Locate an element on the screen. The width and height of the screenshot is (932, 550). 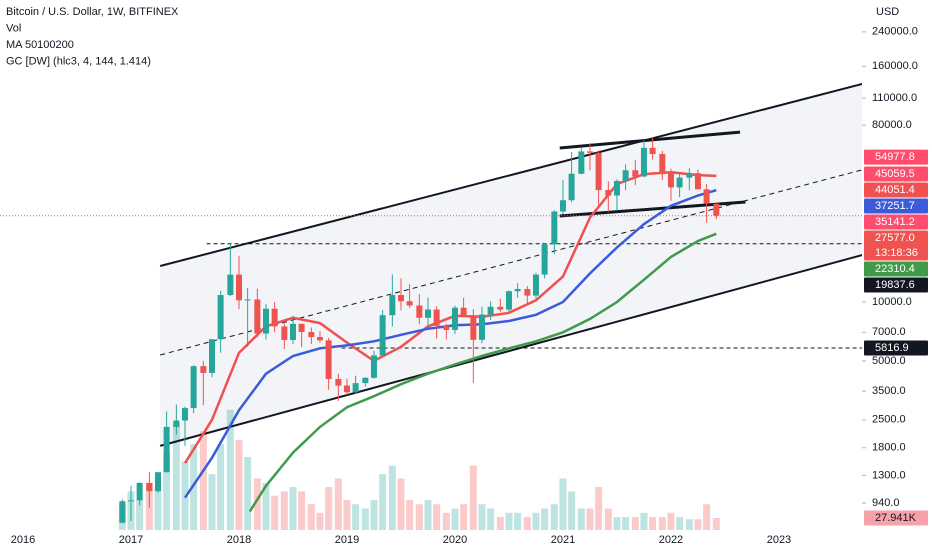
price-label-text: 35141.2 is located at coordinates (895, 222).